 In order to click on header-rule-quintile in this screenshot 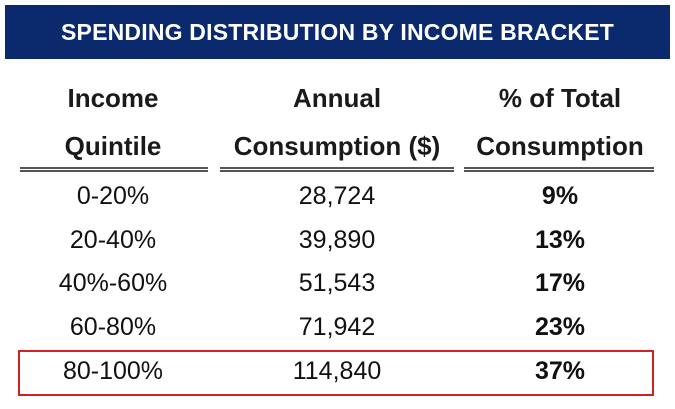, I will do `click(114, 169)`.